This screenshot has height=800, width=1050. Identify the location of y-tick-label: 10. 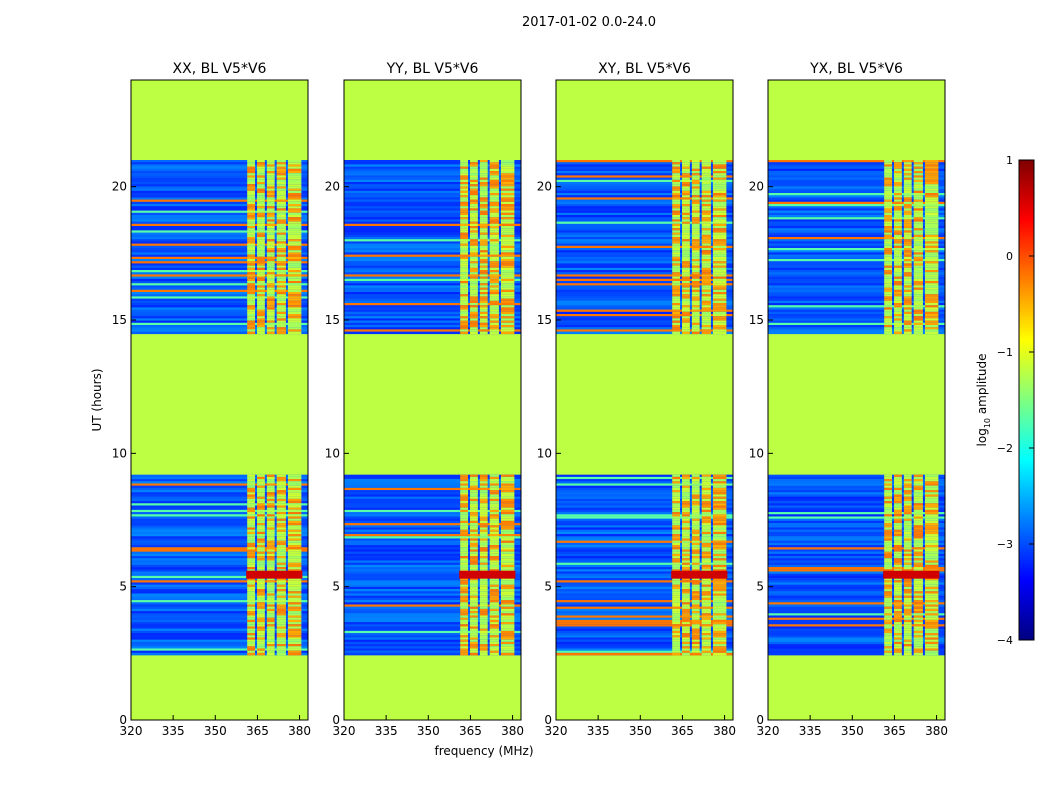
(756, 453).